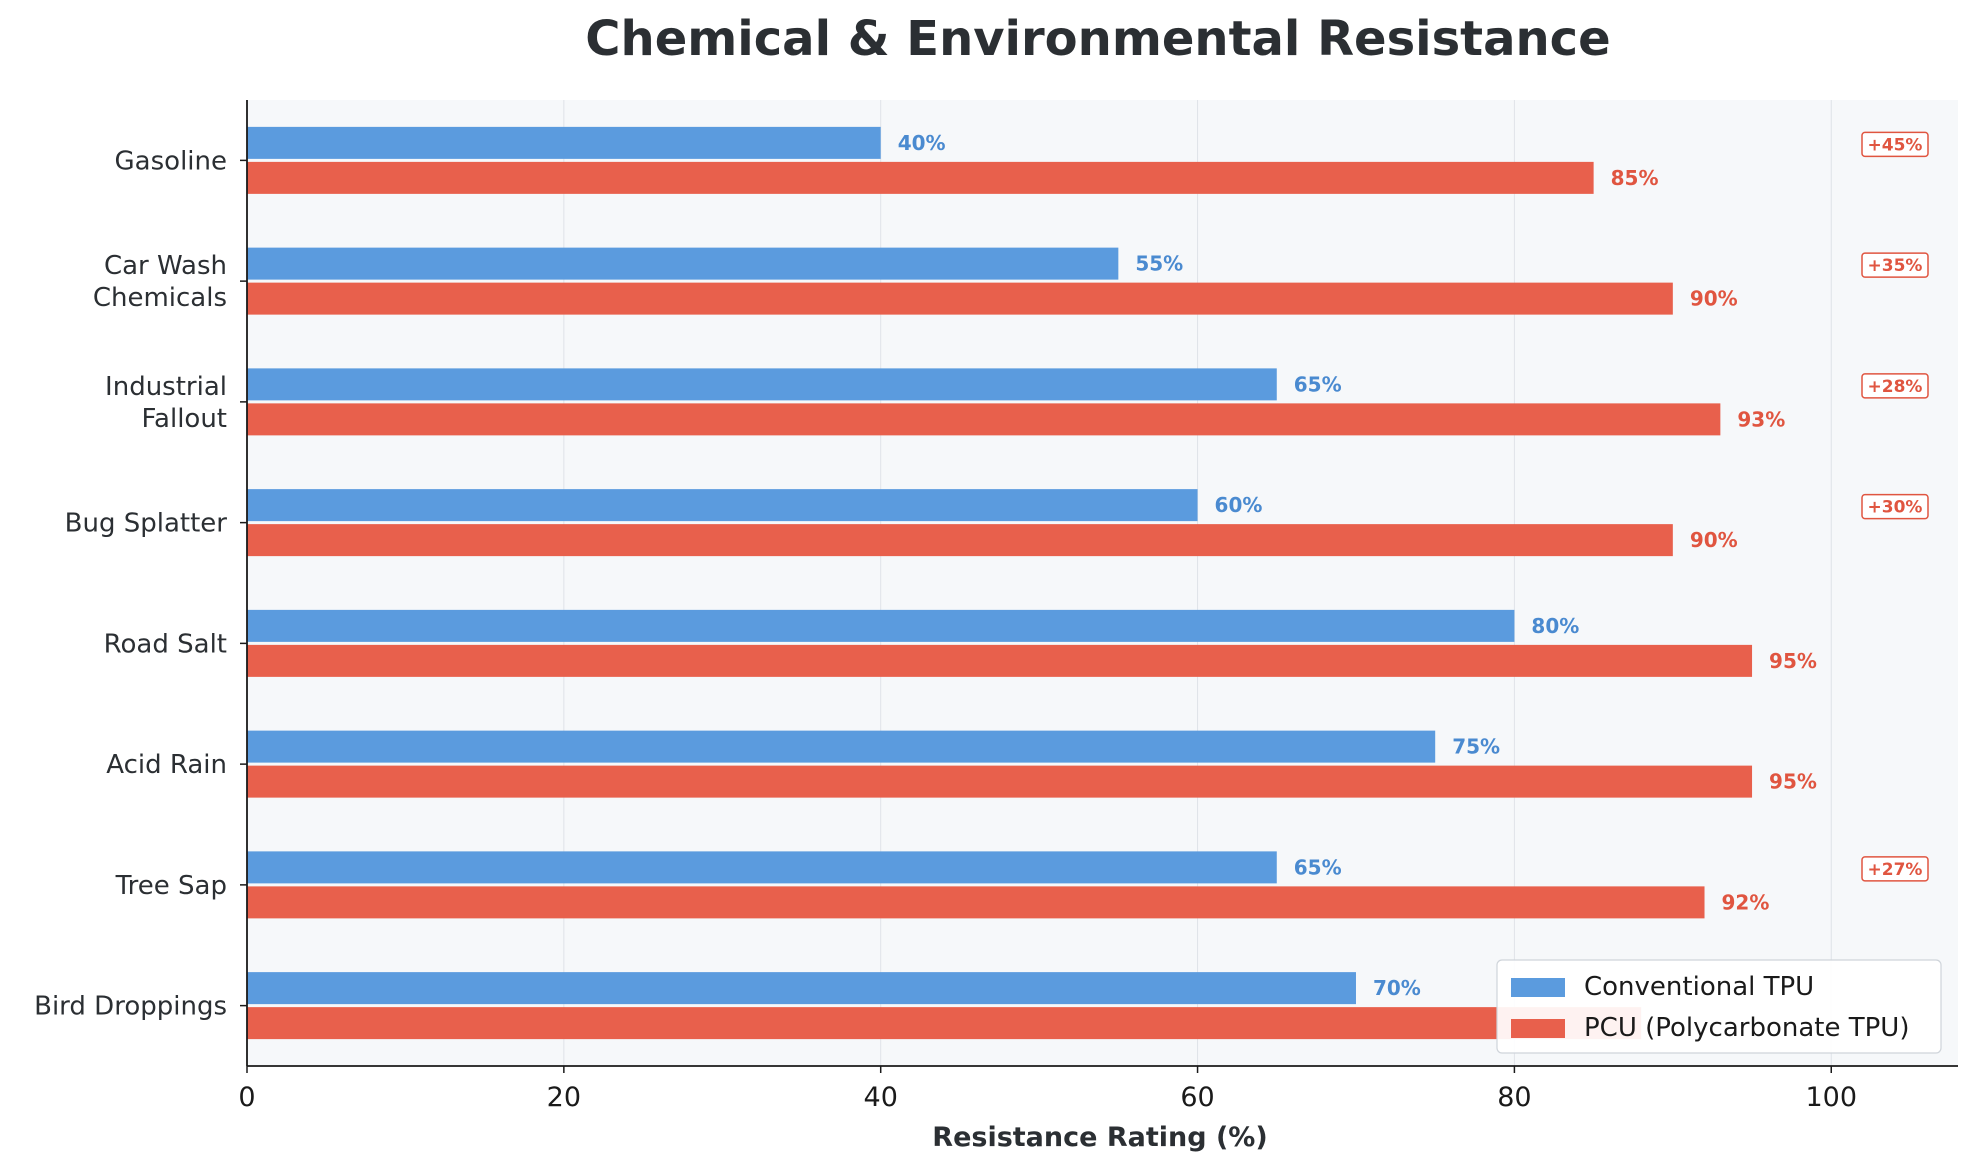 Image resolution: width=1973 pixels, height=1172 pixels. Describe the element at coordinates (1831, 1097) in the screenshot. I see `x-tick-label-5: 100` at that location.